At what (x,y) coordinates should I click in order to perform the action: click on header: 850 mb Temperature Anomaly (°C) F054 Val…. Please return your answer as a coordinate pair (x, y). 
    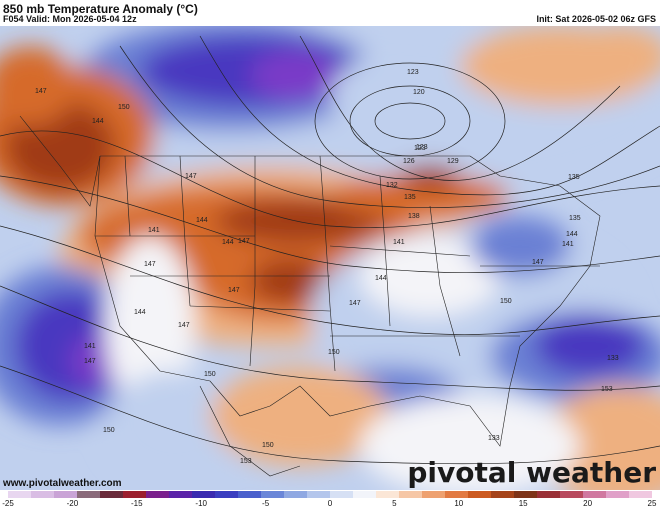
    Looking at the image, I should click on (330, 13).